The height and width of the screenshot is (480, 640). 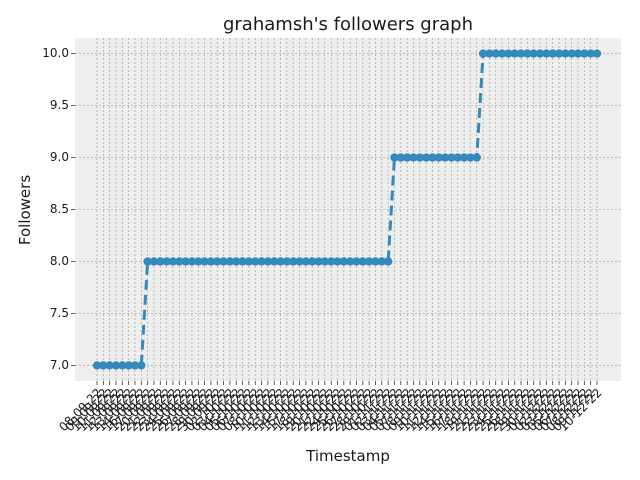 I want to click on y-axis-ticks: 7.0 7.5 8.0 8.5 9.0 9.5 10.0, so click(x=58, y=209).